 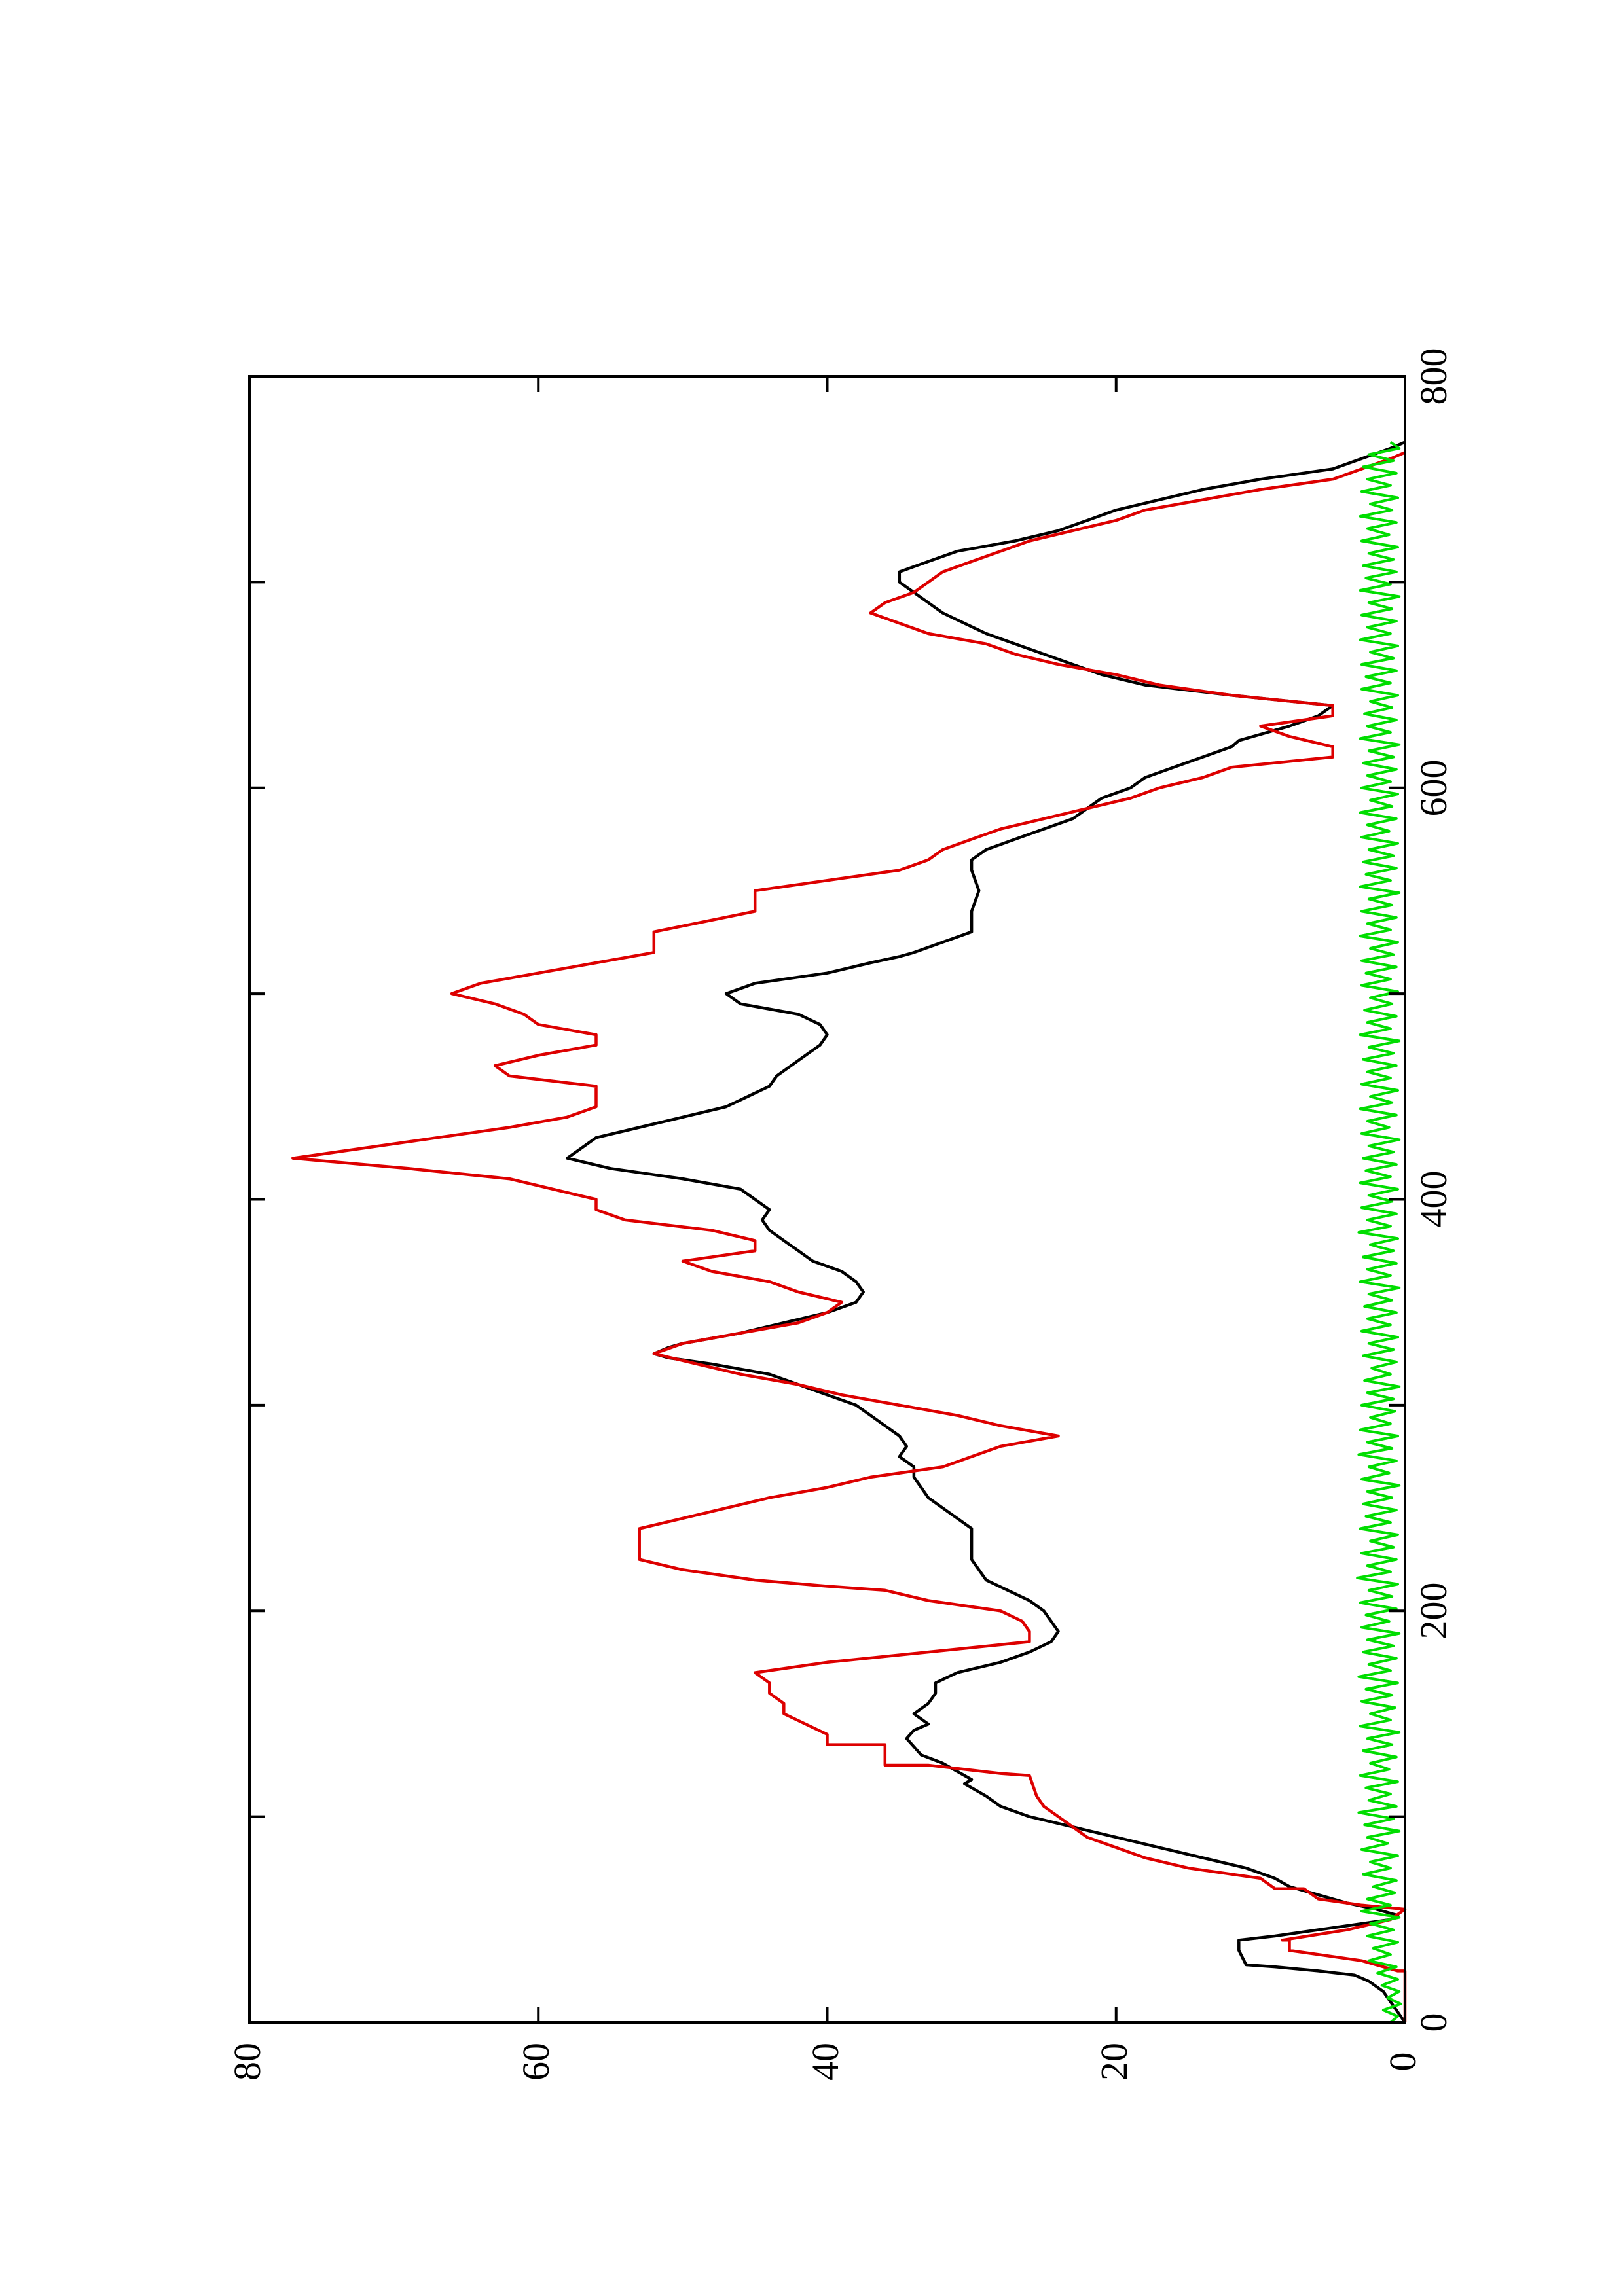 What do you see at coordinates (1433, 788) in the screenshot?
I see `x-tick-label: 600` at bounding box center [1433, 788].